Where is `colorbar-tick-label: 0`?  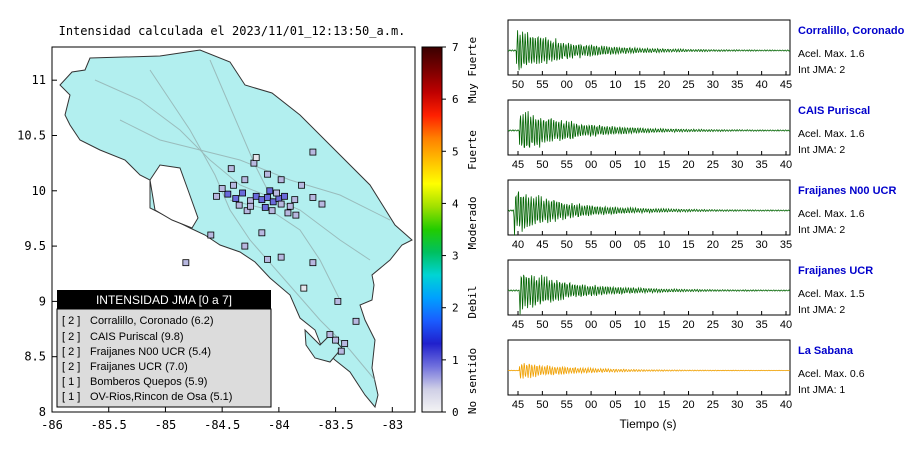
colorbar-tick-label: 0 is located at coordinates (455, 412).